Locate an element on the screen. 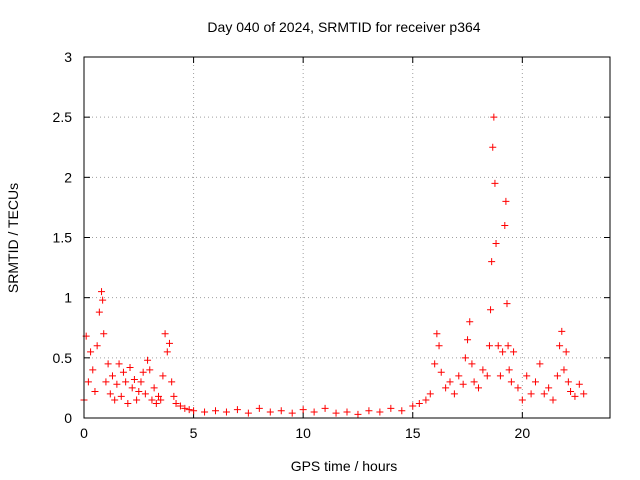  x-tick-label: 0 is located at coordinates (84, 433).